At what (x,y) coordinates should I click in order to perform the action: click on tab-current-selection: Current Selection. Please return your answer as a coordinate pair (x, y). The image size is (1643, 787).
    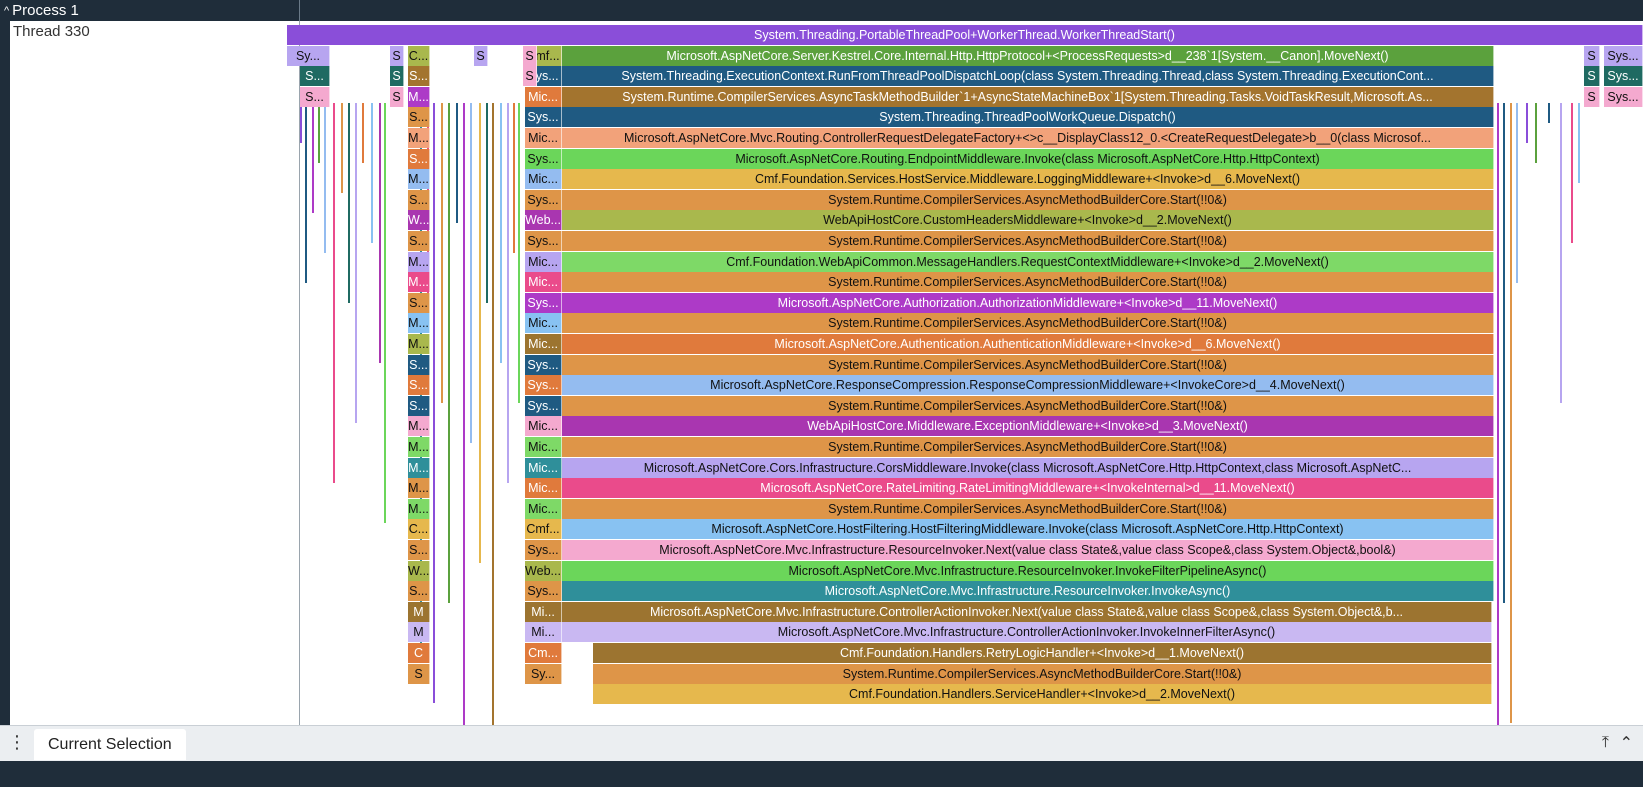
    Looking at the image, I should click on (110, 744).